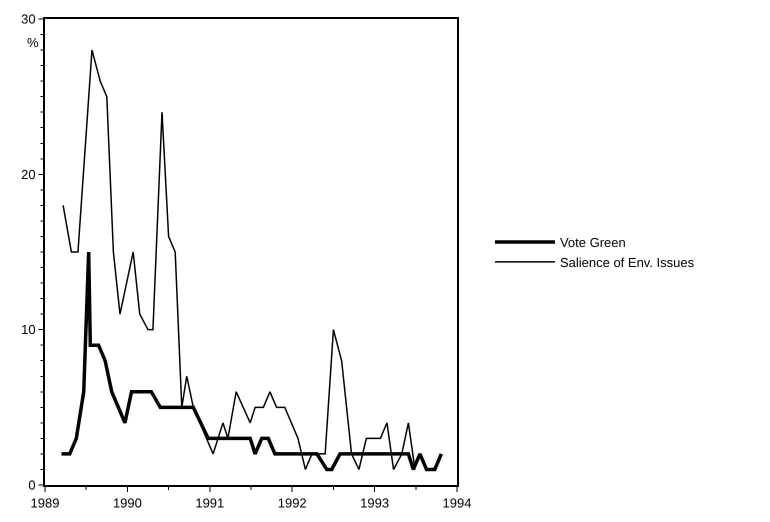 The width and height of the screenshot is (770, 522). What do you see at coordinates (33, 42) in the screenshot?
I see `y-axis-title: %` at bounding box center [33, 42].